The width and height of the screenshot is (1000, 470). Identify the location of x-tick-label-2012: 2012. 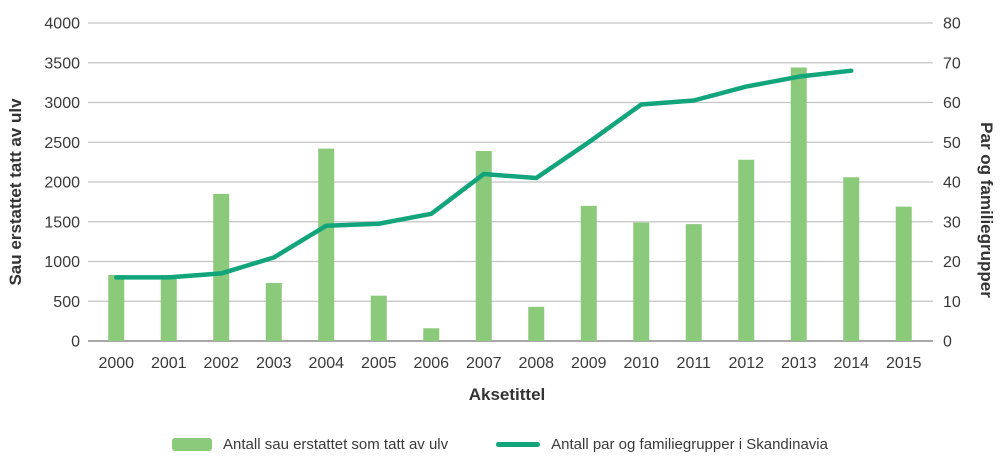
(746, 363).